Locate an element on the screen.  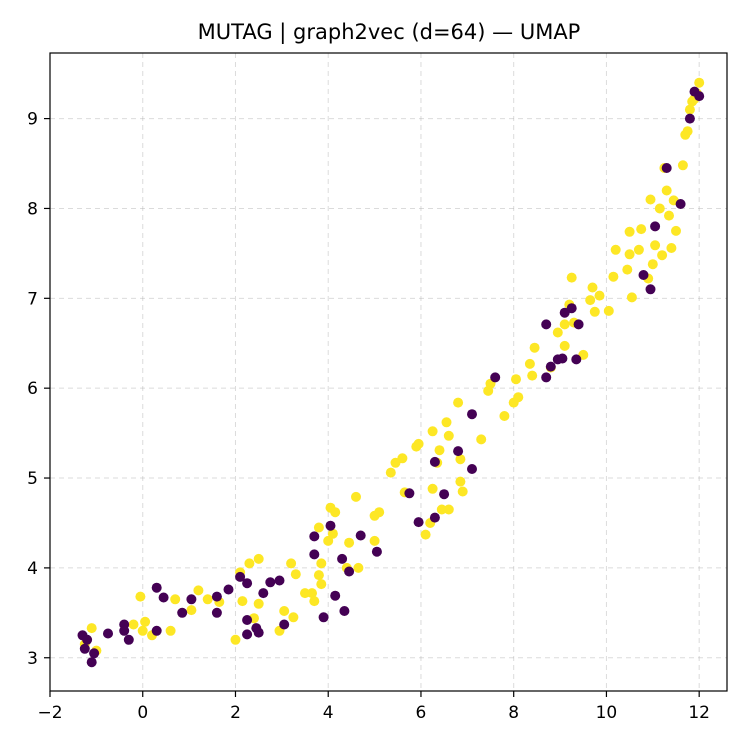
y-tick-label: 4 is located at coordinates (32, 569).